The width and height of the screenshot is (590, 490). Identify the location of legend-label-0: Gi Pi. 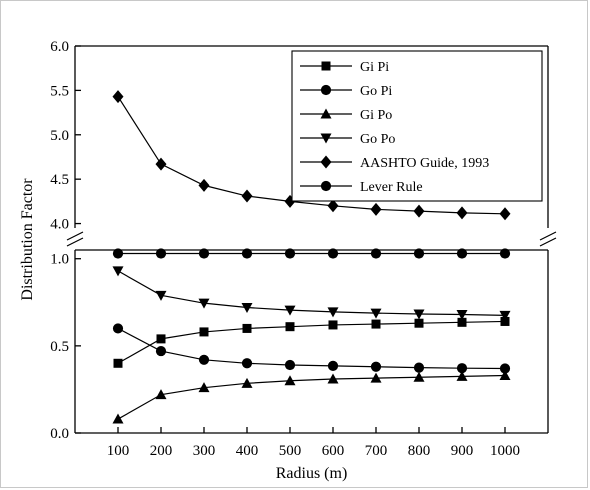
(374, 67).